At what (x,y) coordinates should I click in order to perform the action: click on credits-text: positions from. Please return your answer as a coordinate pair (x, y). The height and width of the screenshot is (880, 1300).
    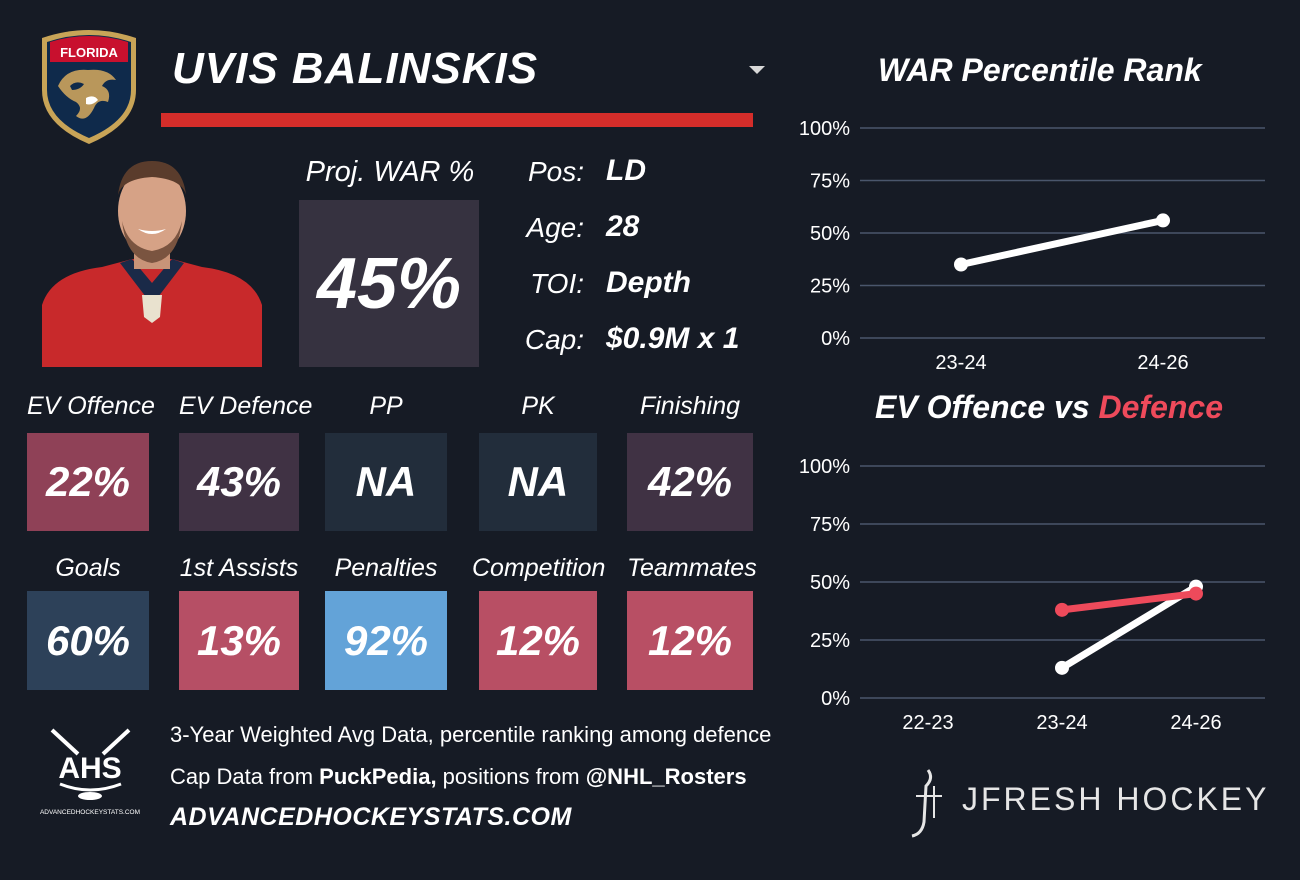
    Looking at the image, I should click on (511, 776).